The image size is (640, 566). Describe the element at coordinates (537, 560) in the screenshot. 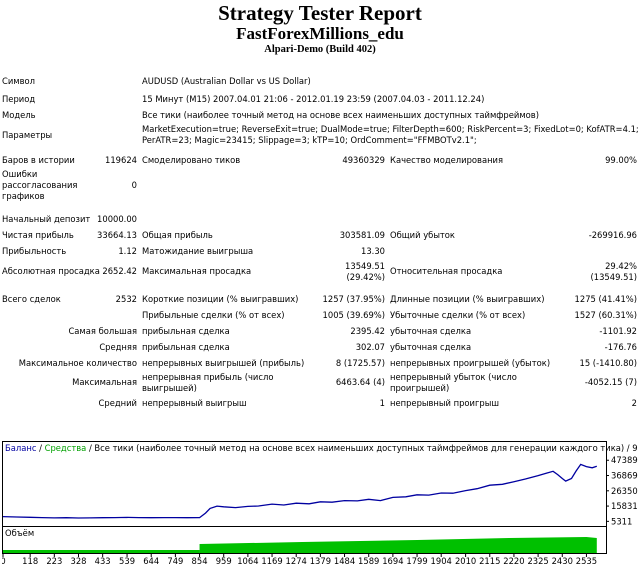

I see `x-tick-label: 2325` at that location.